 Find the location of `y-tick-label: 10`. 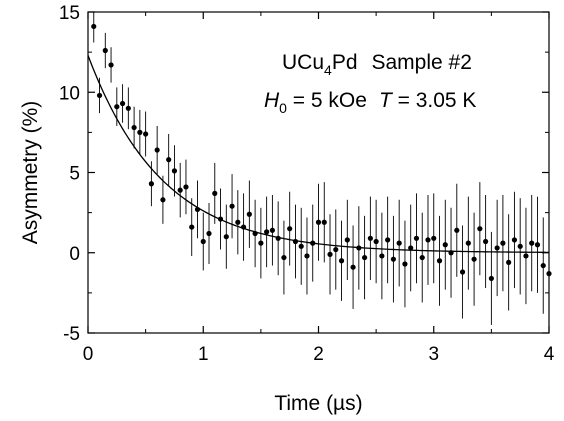

y-tick-label: 10 is located at coordinates (69, 93).